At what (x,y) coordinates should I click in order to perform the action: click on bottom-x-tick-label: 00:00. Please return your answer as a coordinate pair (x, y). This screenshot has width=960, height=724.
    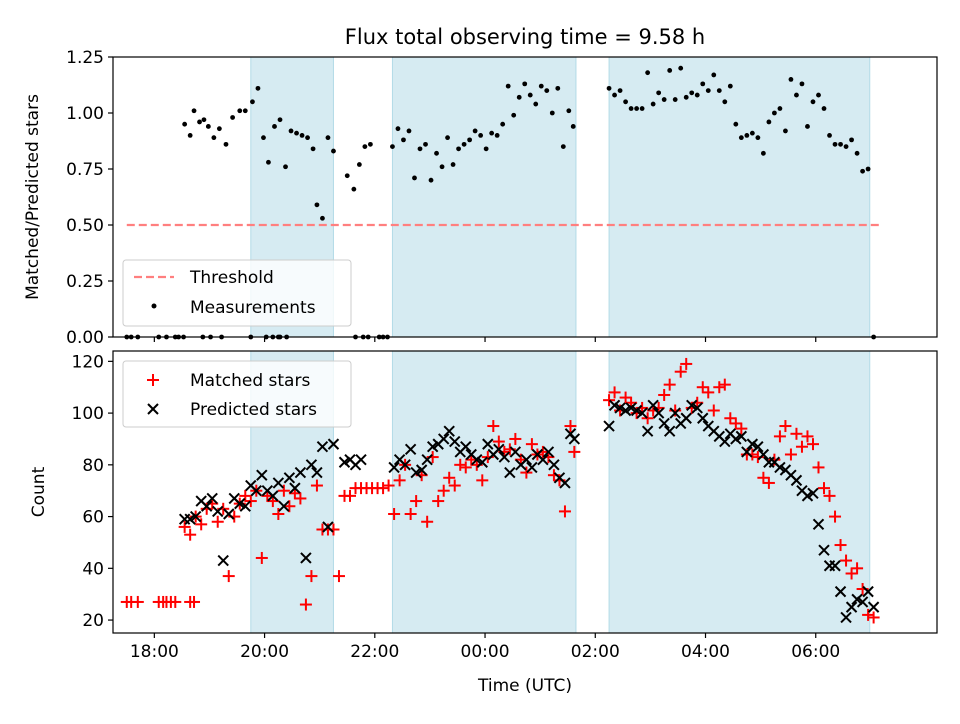
    Looking at the image, I should click on (485, 652).